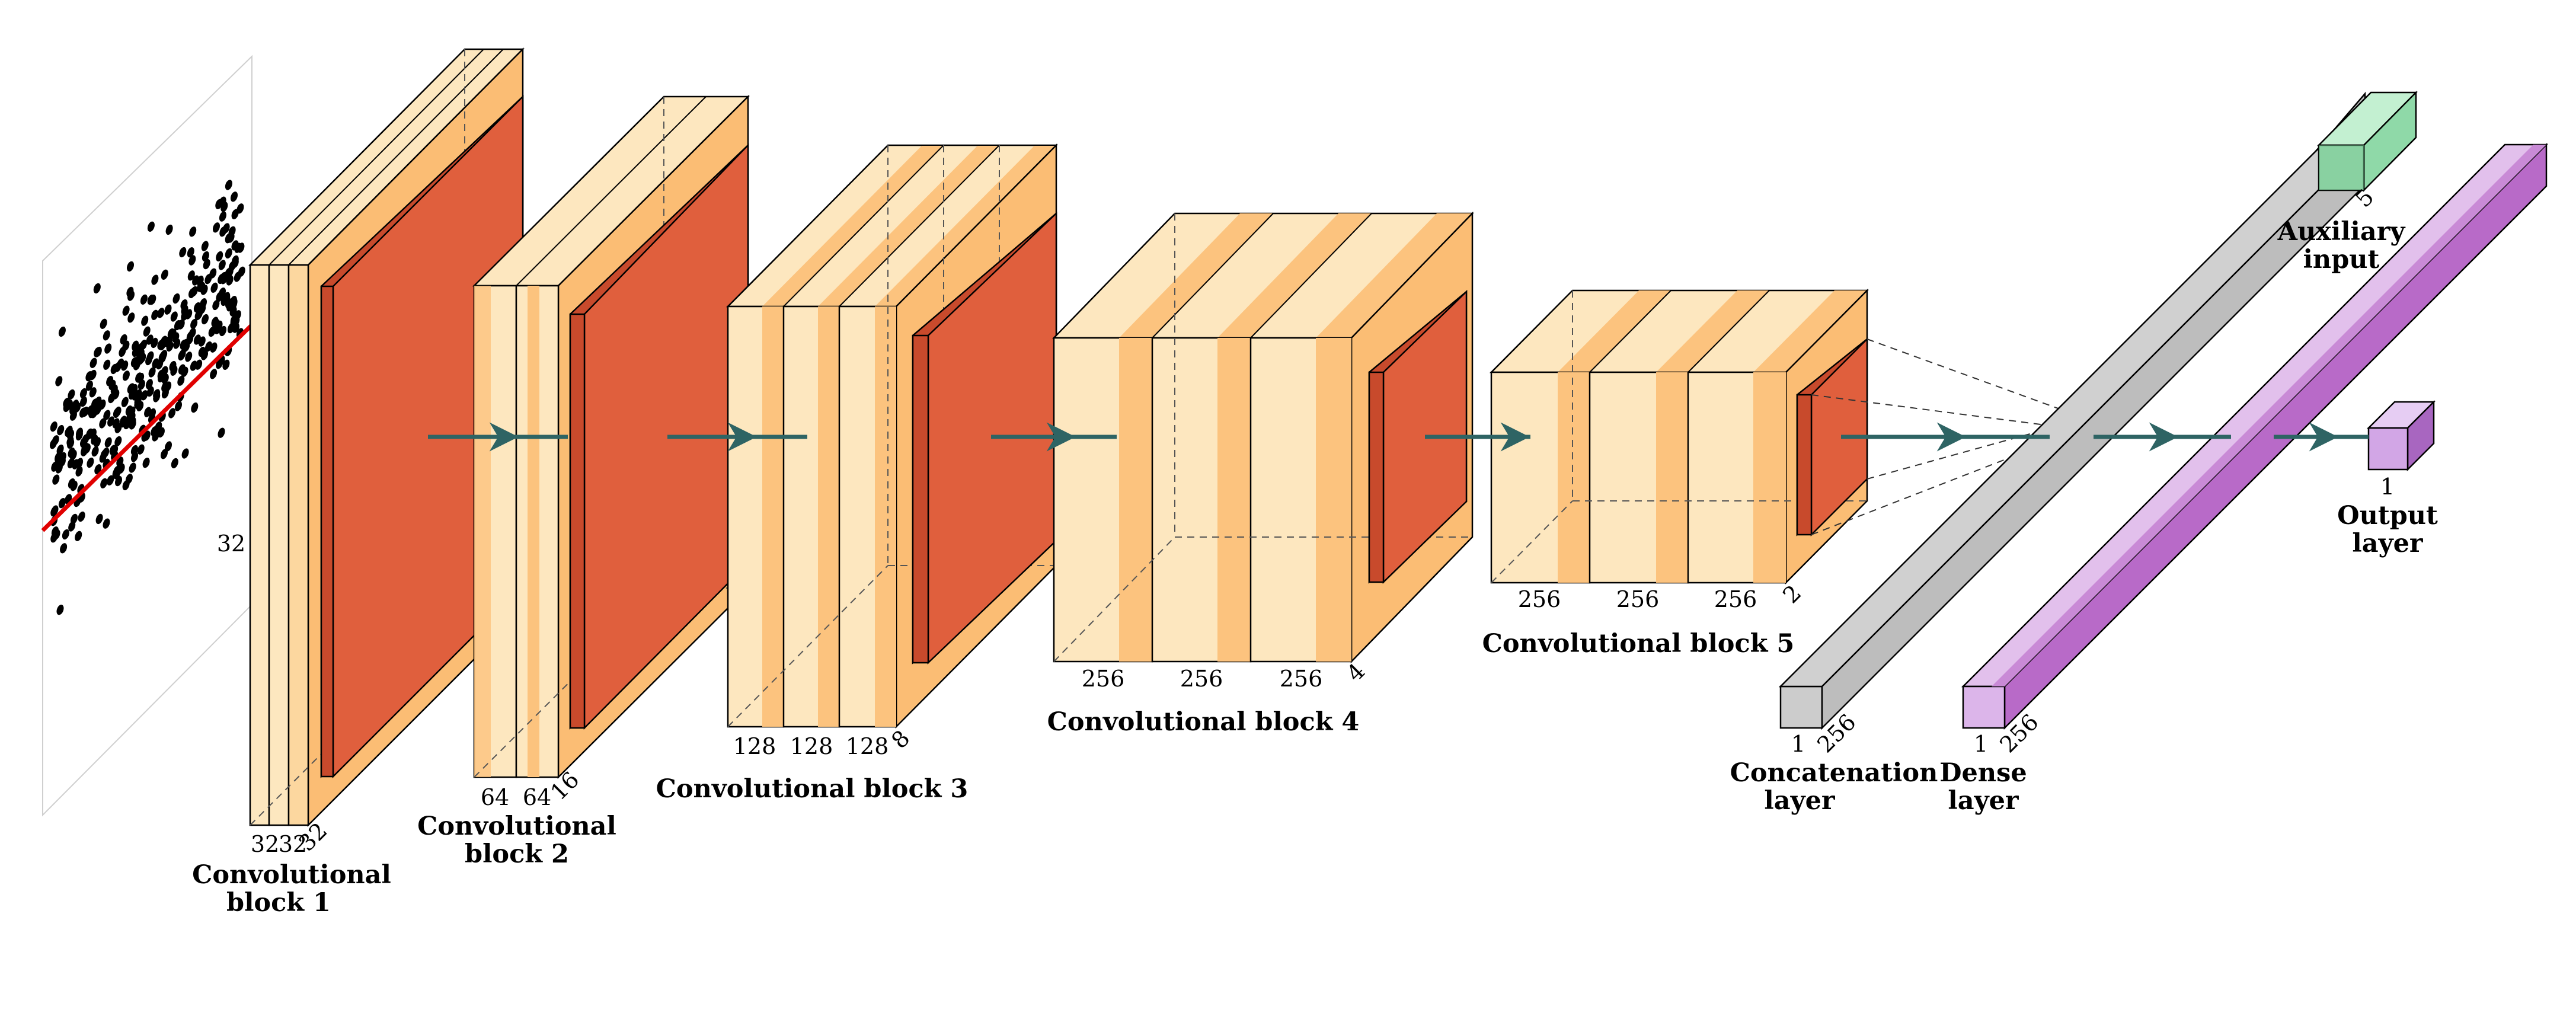 The image size is (2576, 1035). What do you see at coordinates (298, 545) in the screenshot?
I see `block1-layer` at bounding box center [298, 545].